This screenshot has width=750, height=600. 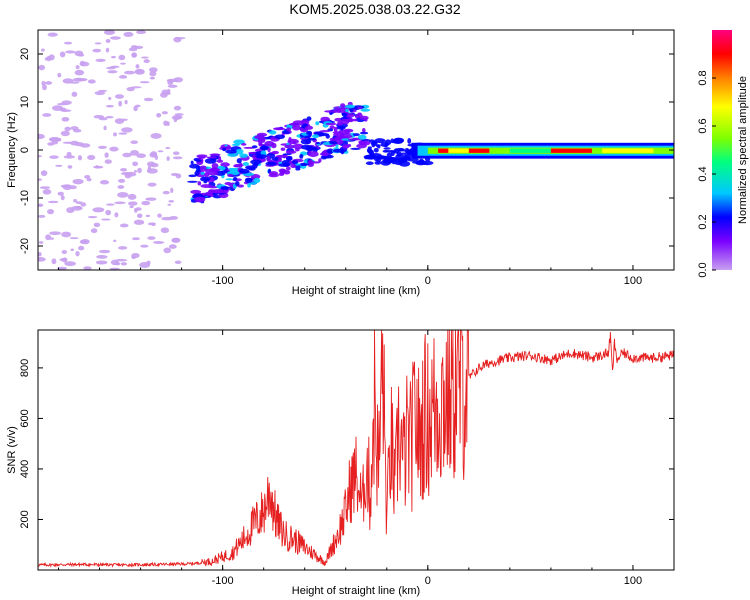 I want to click on snr-xlabel: Height of straight line (km), so click(x=356, y=591).